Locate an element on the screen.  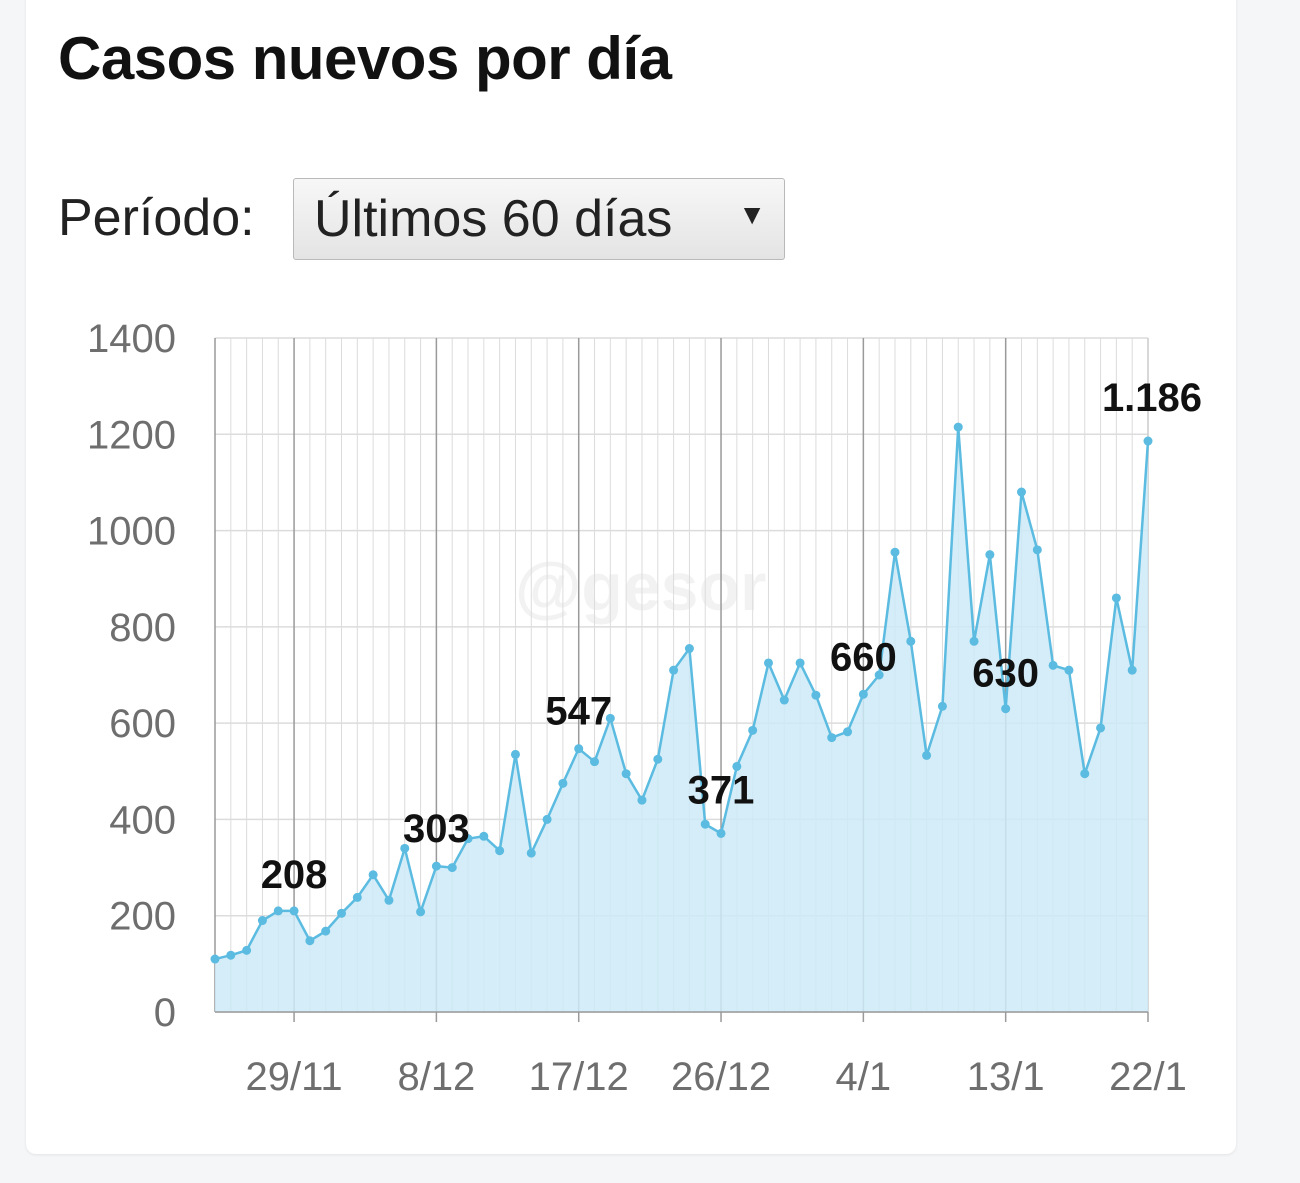
x-tick-label: 29/11 is located at coordinates (293, 1077).